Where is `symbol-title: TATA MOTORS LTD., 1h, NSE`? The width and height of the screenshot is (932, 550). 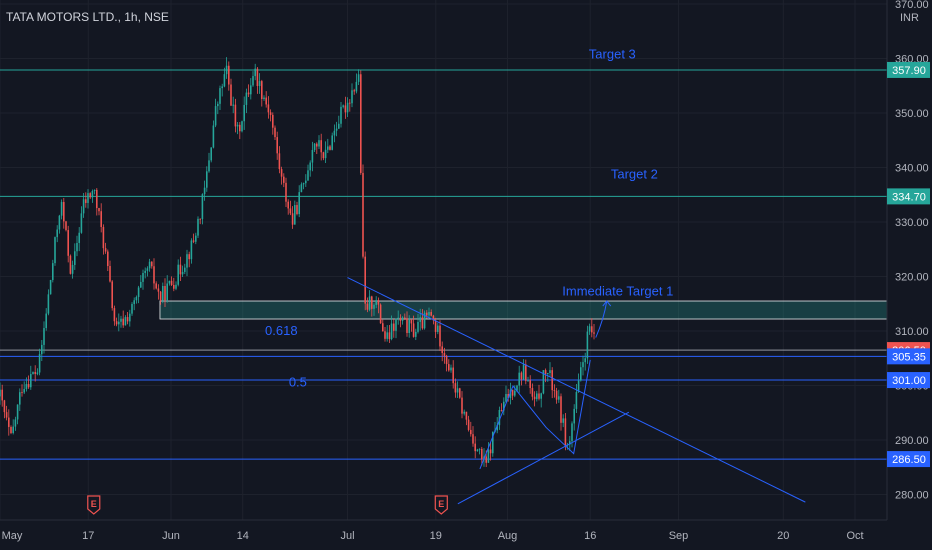 symbol-title: TATA MOTORS LTD., 1h, NSE is located at coordinates (87, 17).